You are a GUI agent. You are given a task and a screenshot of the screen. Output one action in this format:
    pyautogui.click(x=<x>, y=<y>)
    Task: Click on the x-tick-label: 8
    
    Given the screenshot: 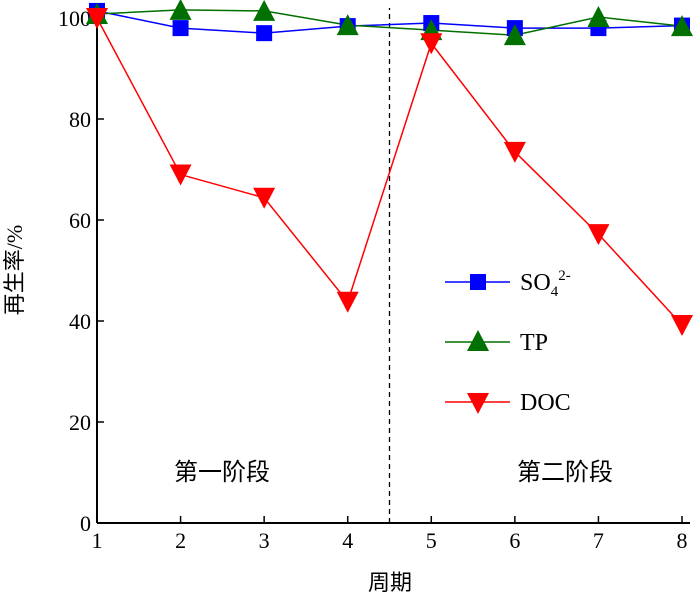 What is the action you would take?
    pyautogui.click(x=682, y=540)
    